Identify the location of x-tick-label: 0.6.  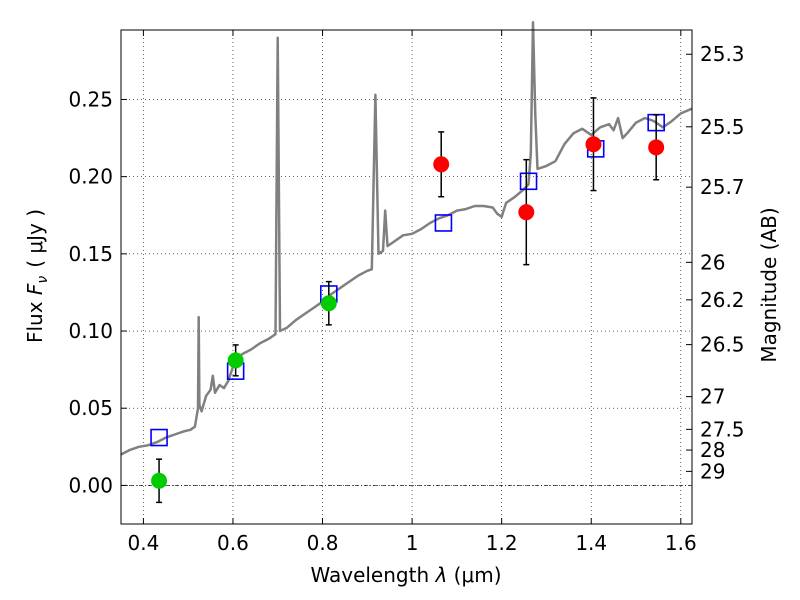
(233, 543).